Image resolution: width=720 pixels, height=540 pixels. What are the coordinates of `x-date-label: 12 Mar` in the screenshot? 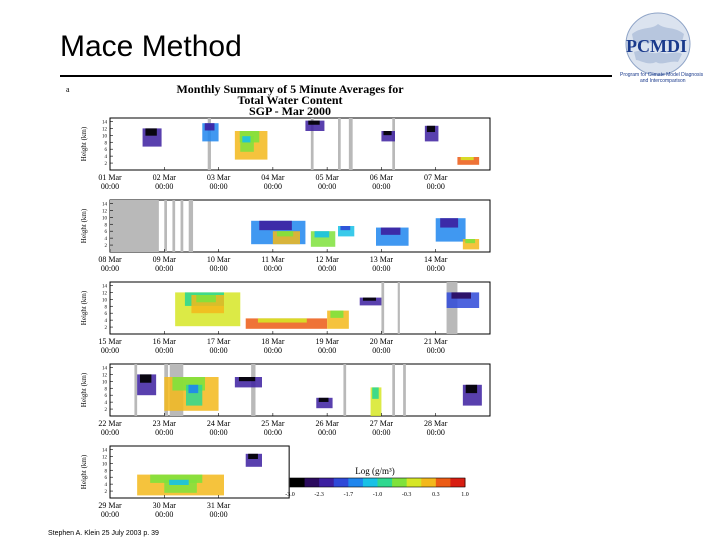 It's located at (327, 259).